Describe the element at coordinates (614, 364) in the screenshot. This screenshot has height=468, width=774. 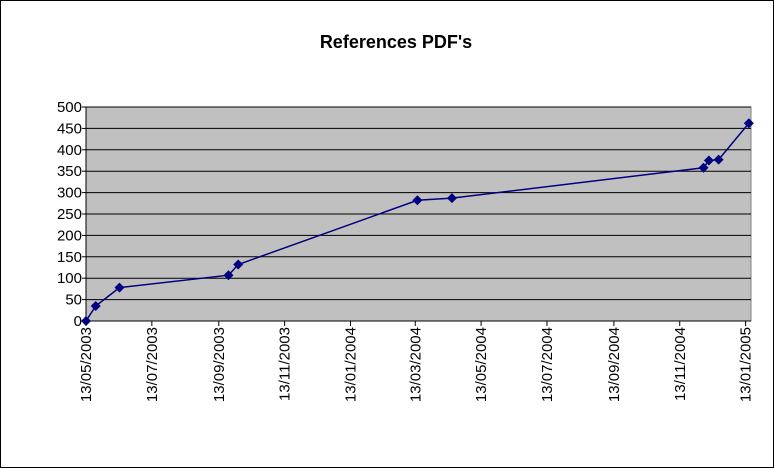
I see `x-tick-label: 13/09/2004` at that location.